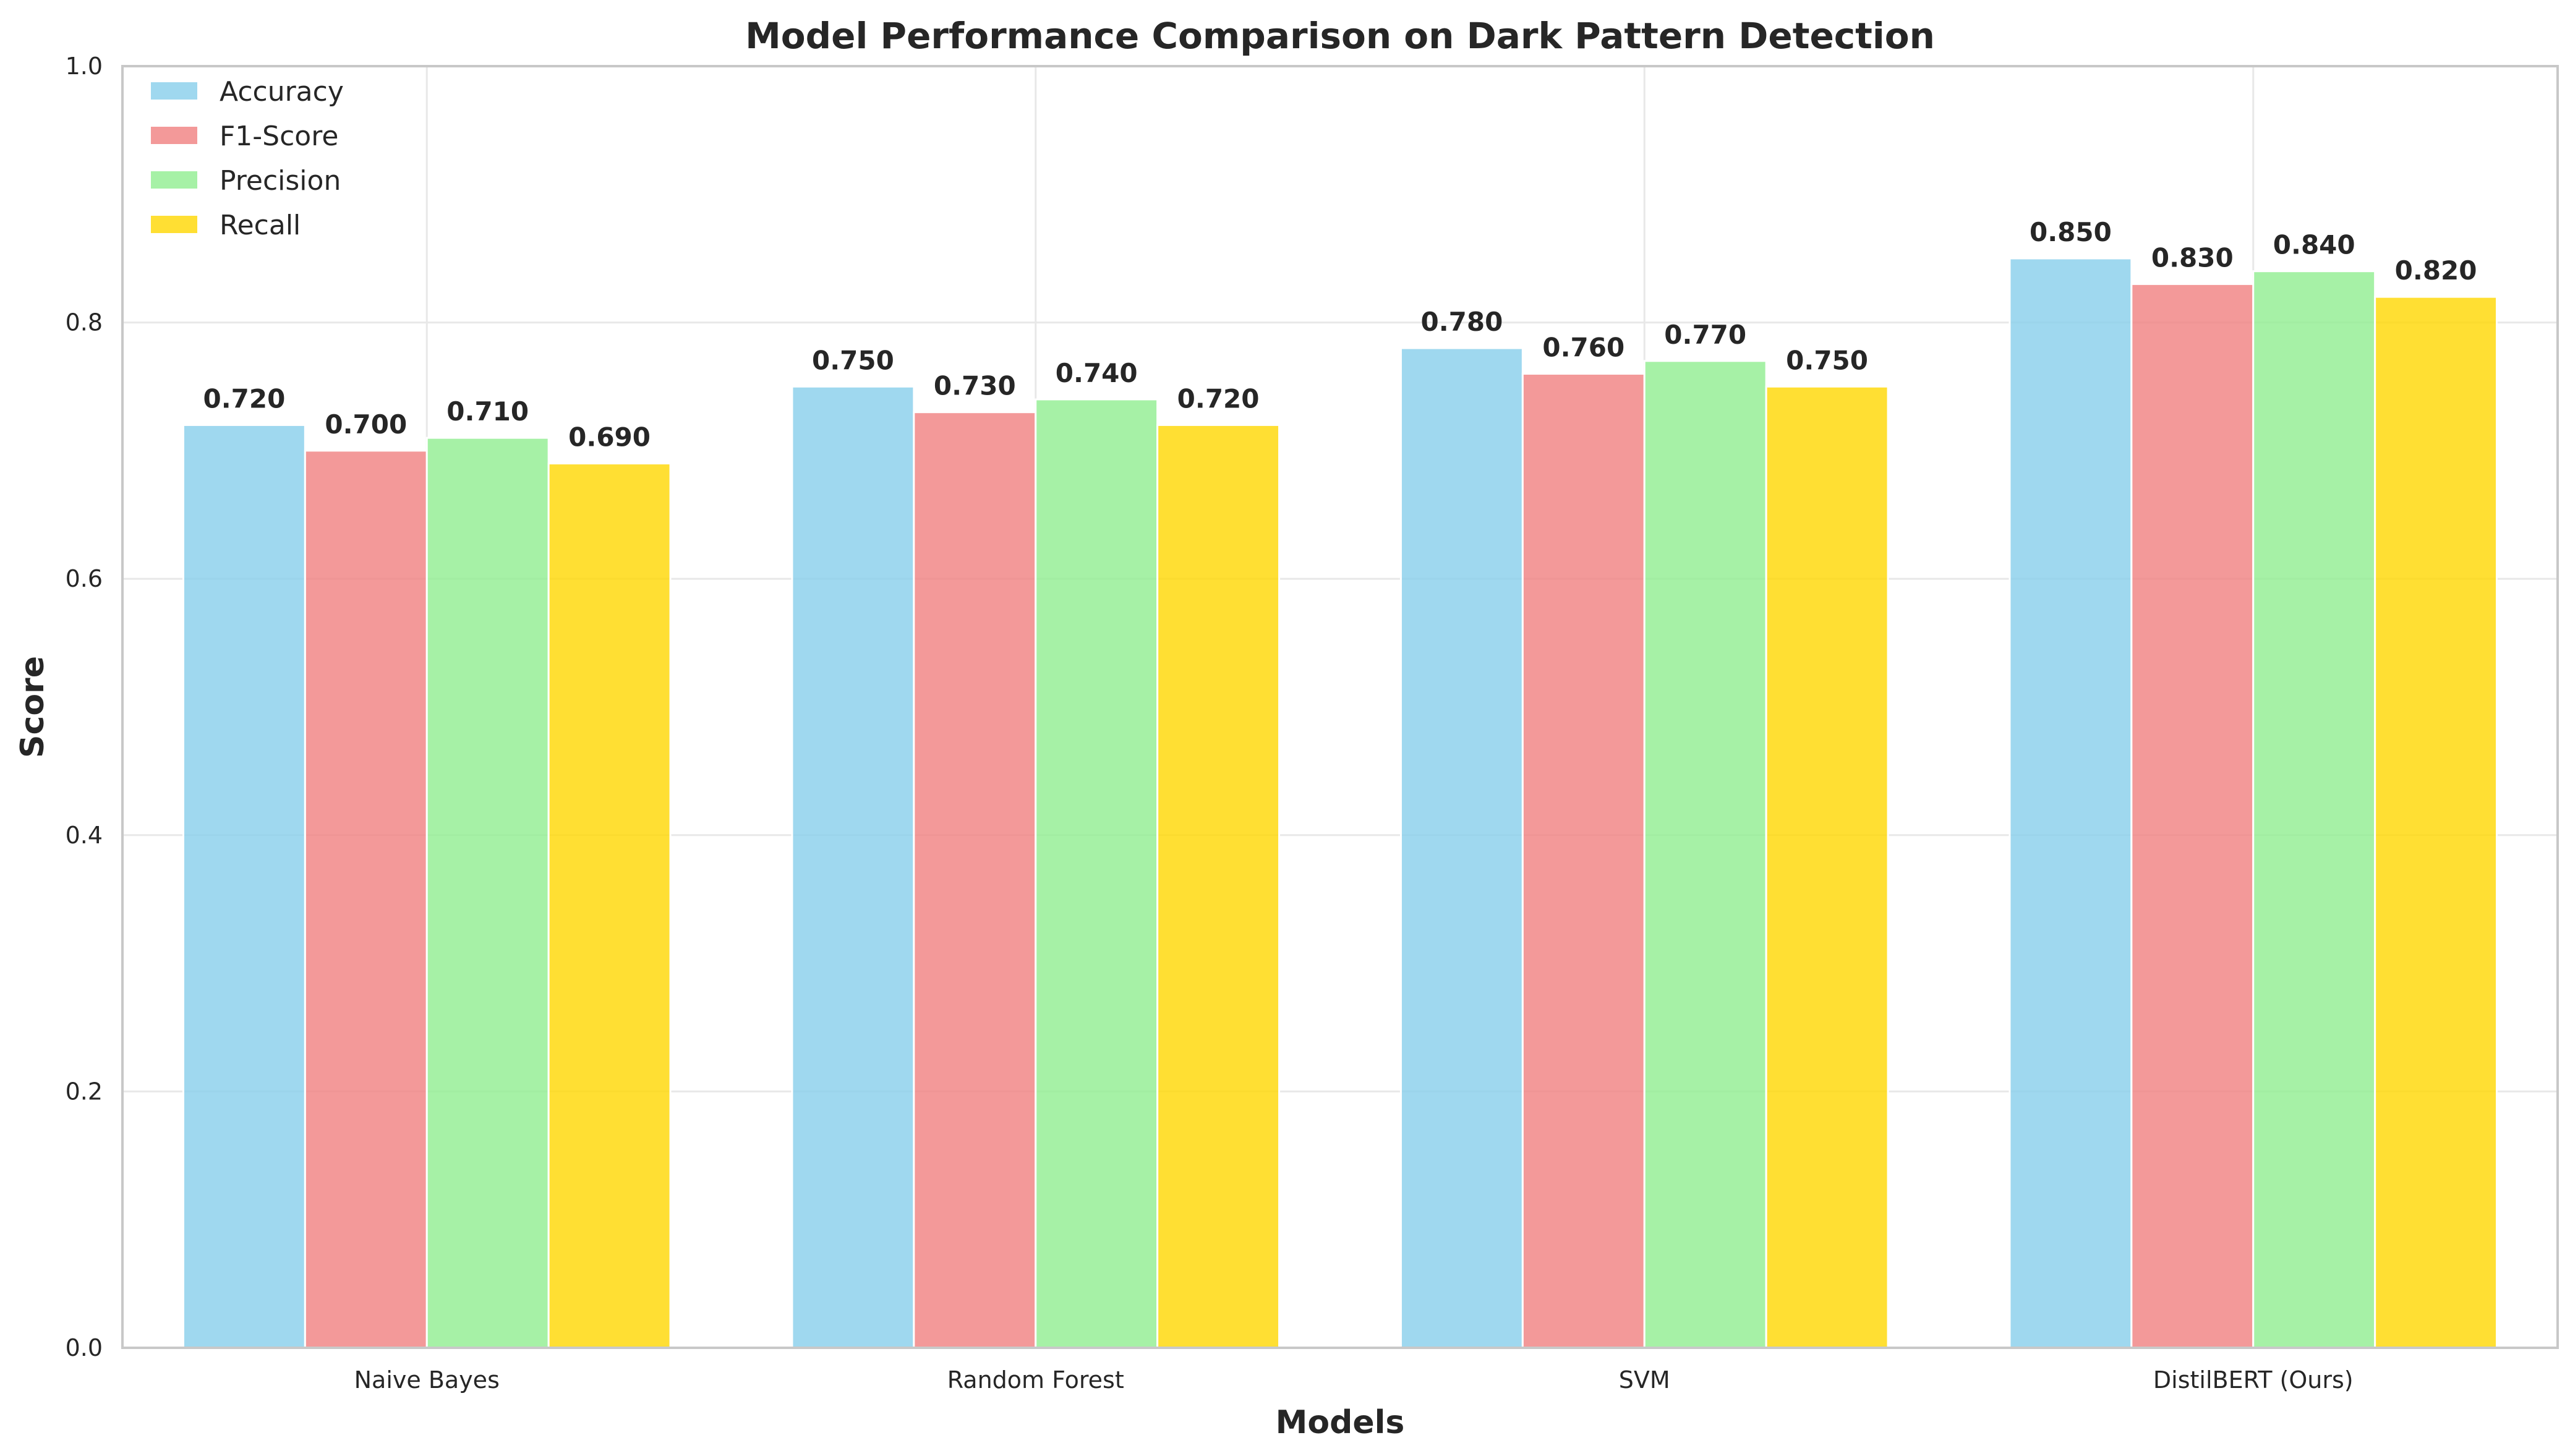 Image resolution: width=2570 pixels, height=1456 pixels. I want to click on legend-label: Recall, so click(260, 225).